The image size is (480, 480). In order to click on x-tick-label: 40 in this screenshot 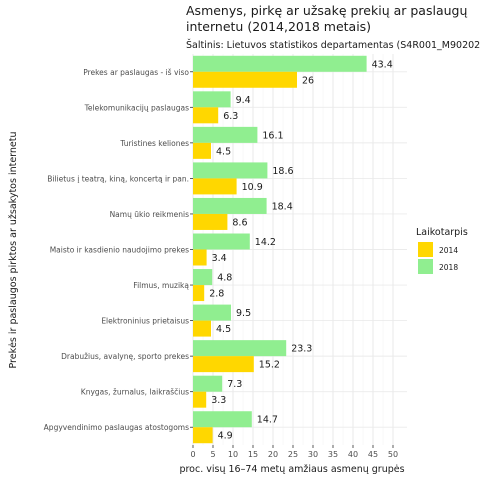, I will do `click(353, 454)`.